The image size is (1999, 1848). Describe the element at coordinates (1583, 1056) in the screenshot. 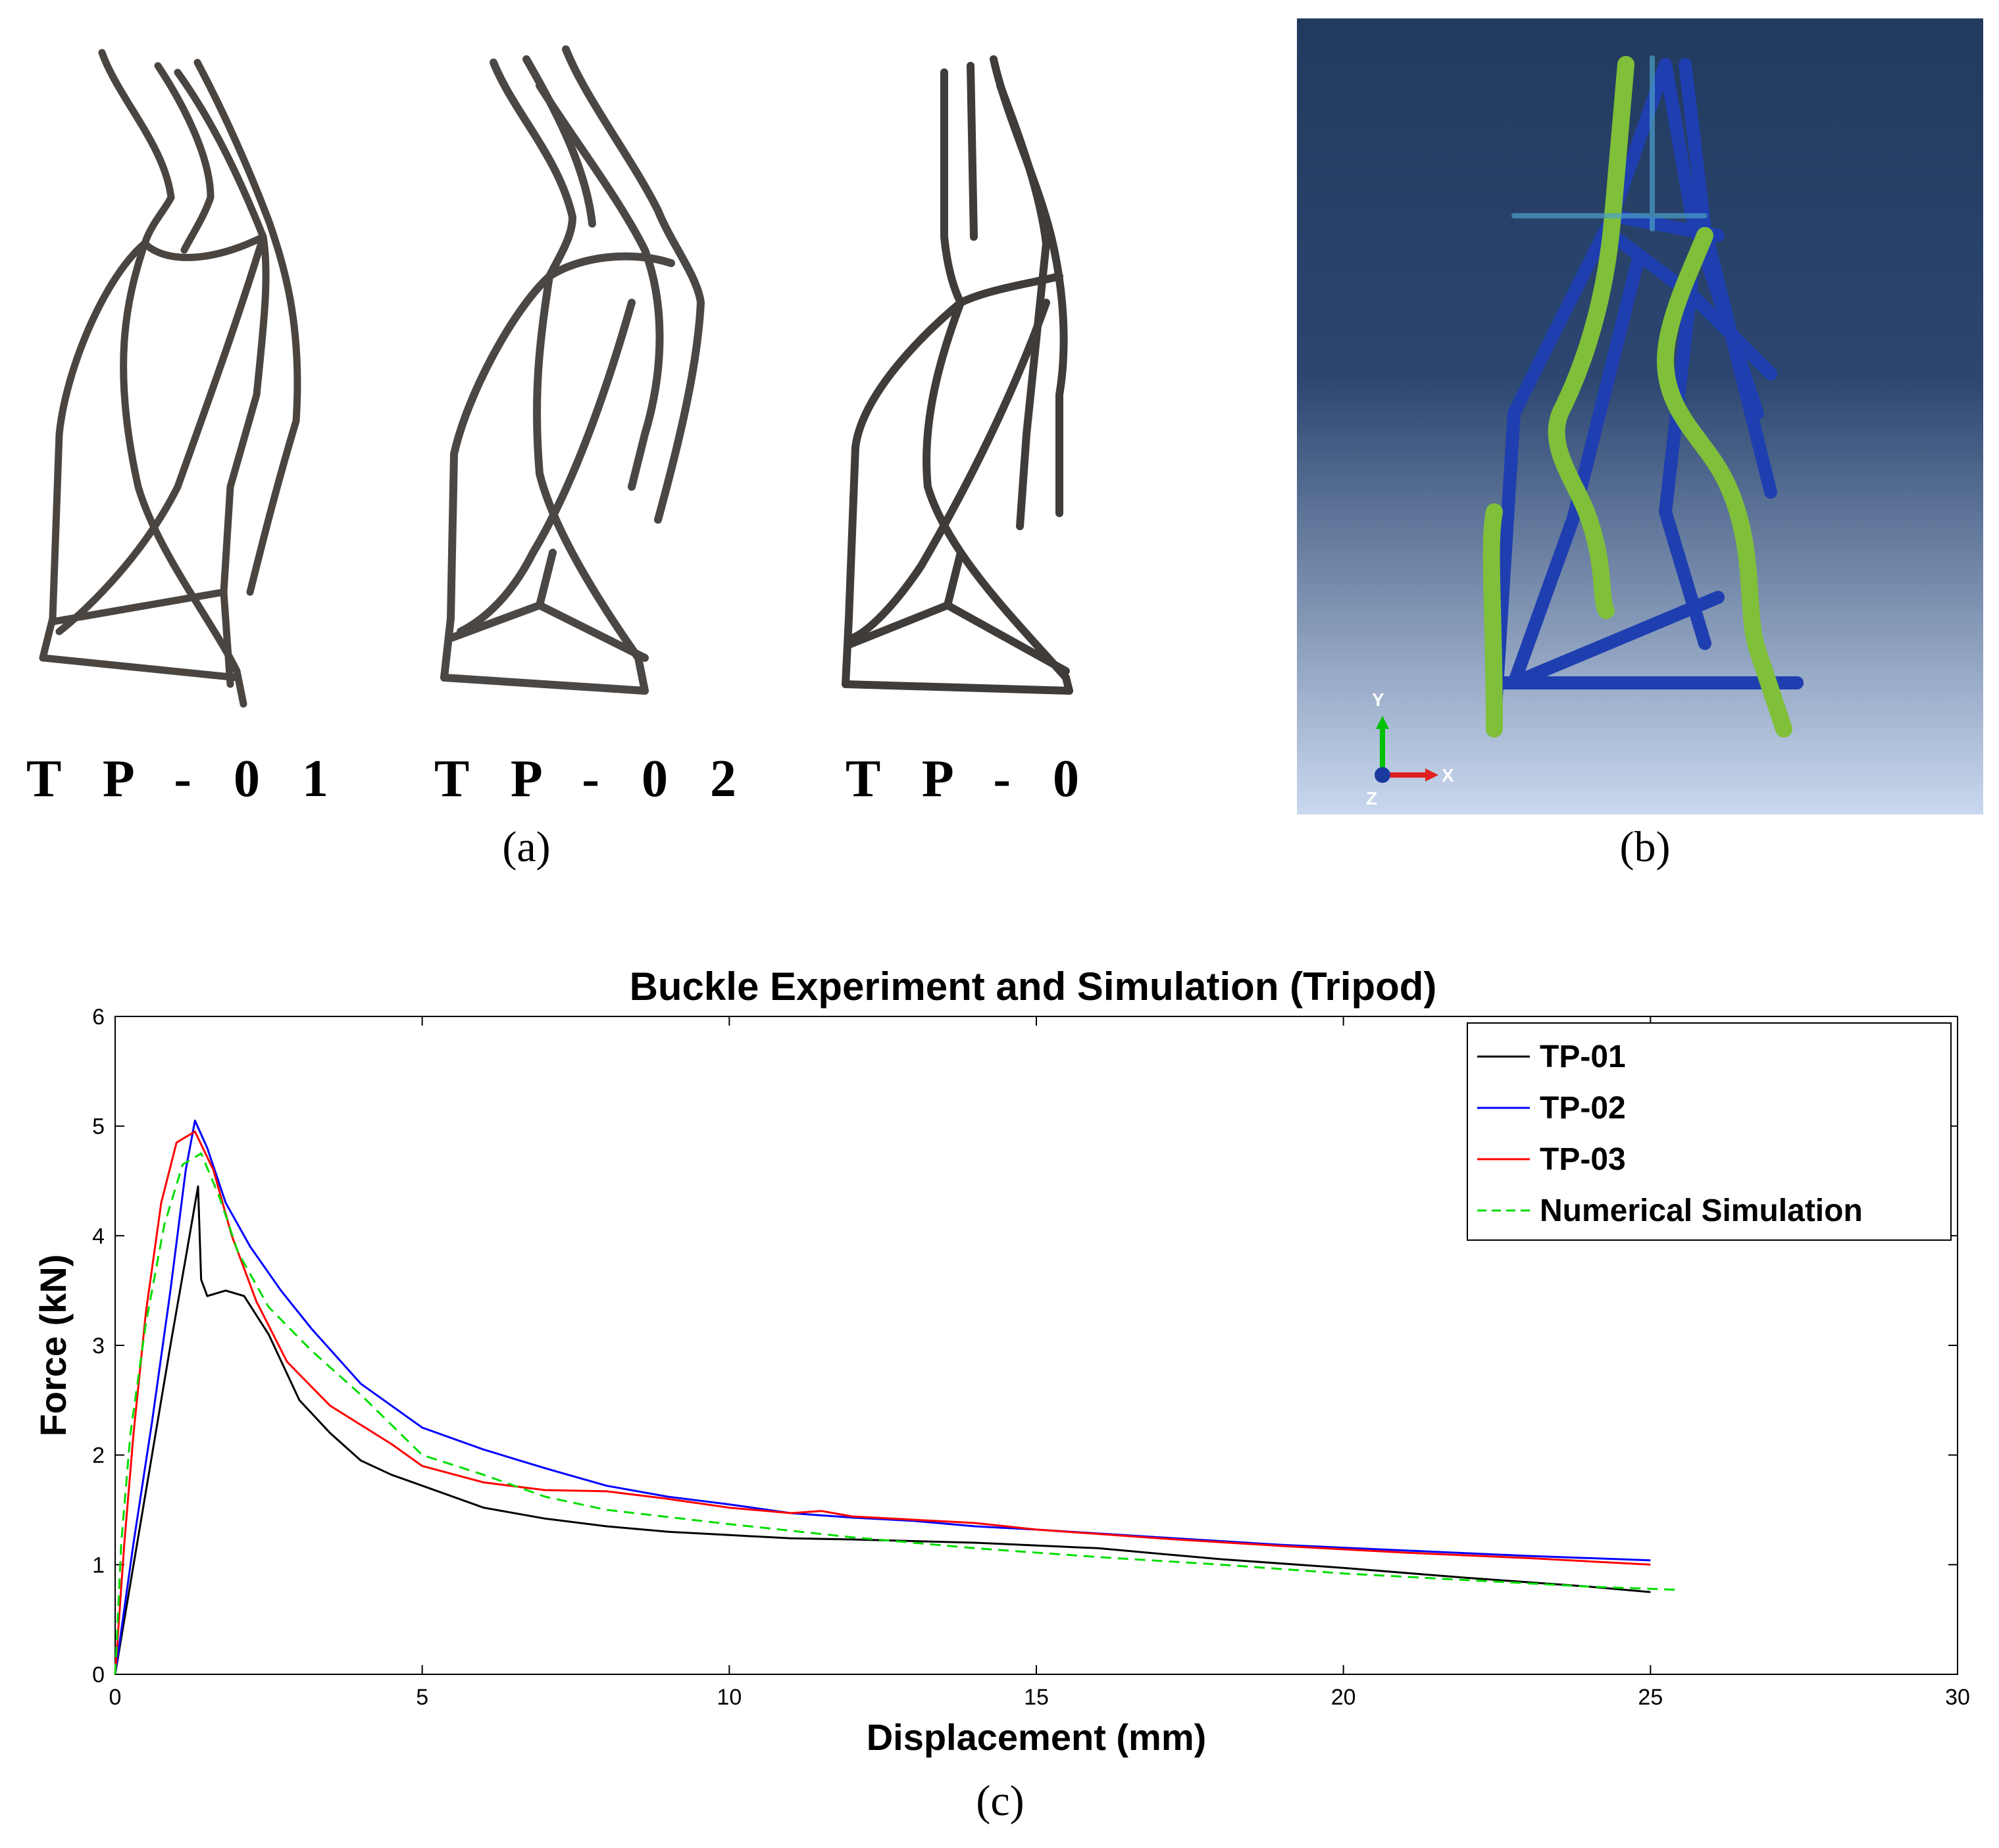

I see `legend-entry-label: TP-01` at that location.